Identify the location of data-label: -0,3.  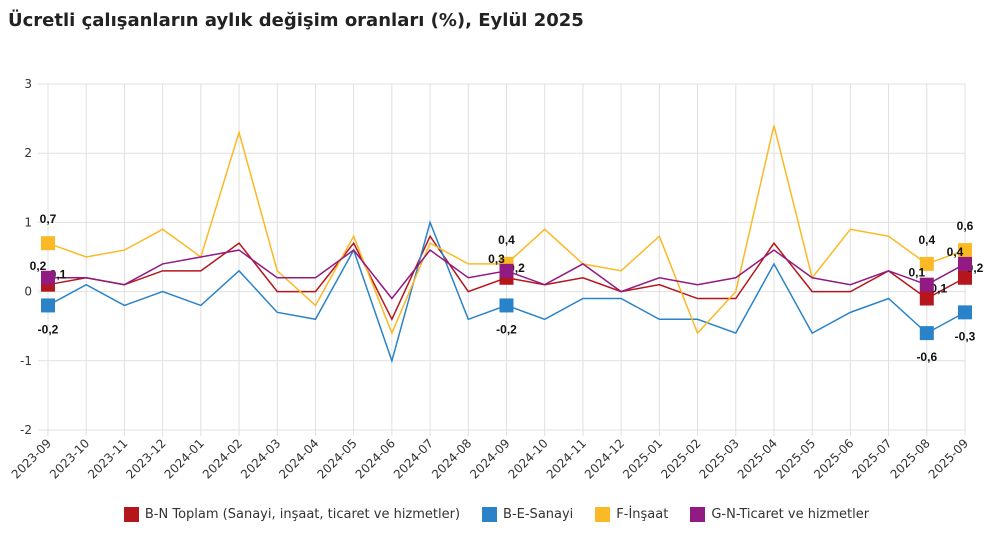
(965, 336).